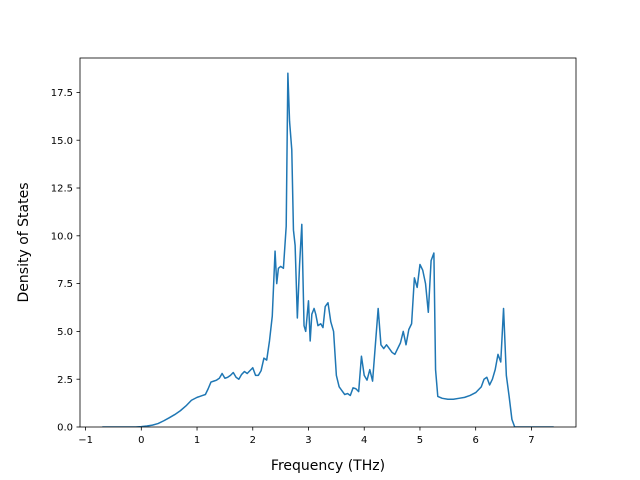  Describe the element at coordinates (65, 284) in the screenshot. I see `y-tick-label: 7.5` at that location.